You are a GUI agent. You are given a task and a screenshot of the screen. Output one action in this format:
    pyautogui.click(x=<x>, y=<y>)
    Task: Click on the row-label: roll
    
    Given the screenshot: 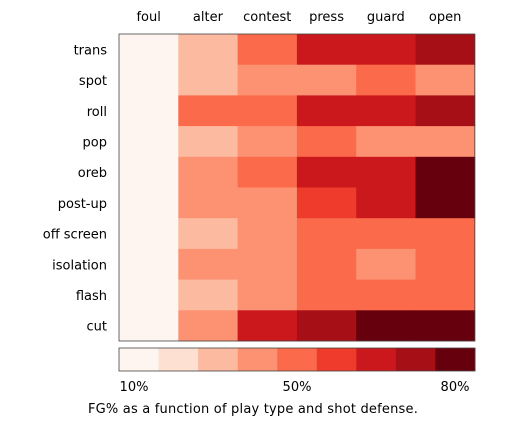 What is the action you would take?
    pyautogui.click(x=97, y=112)
    